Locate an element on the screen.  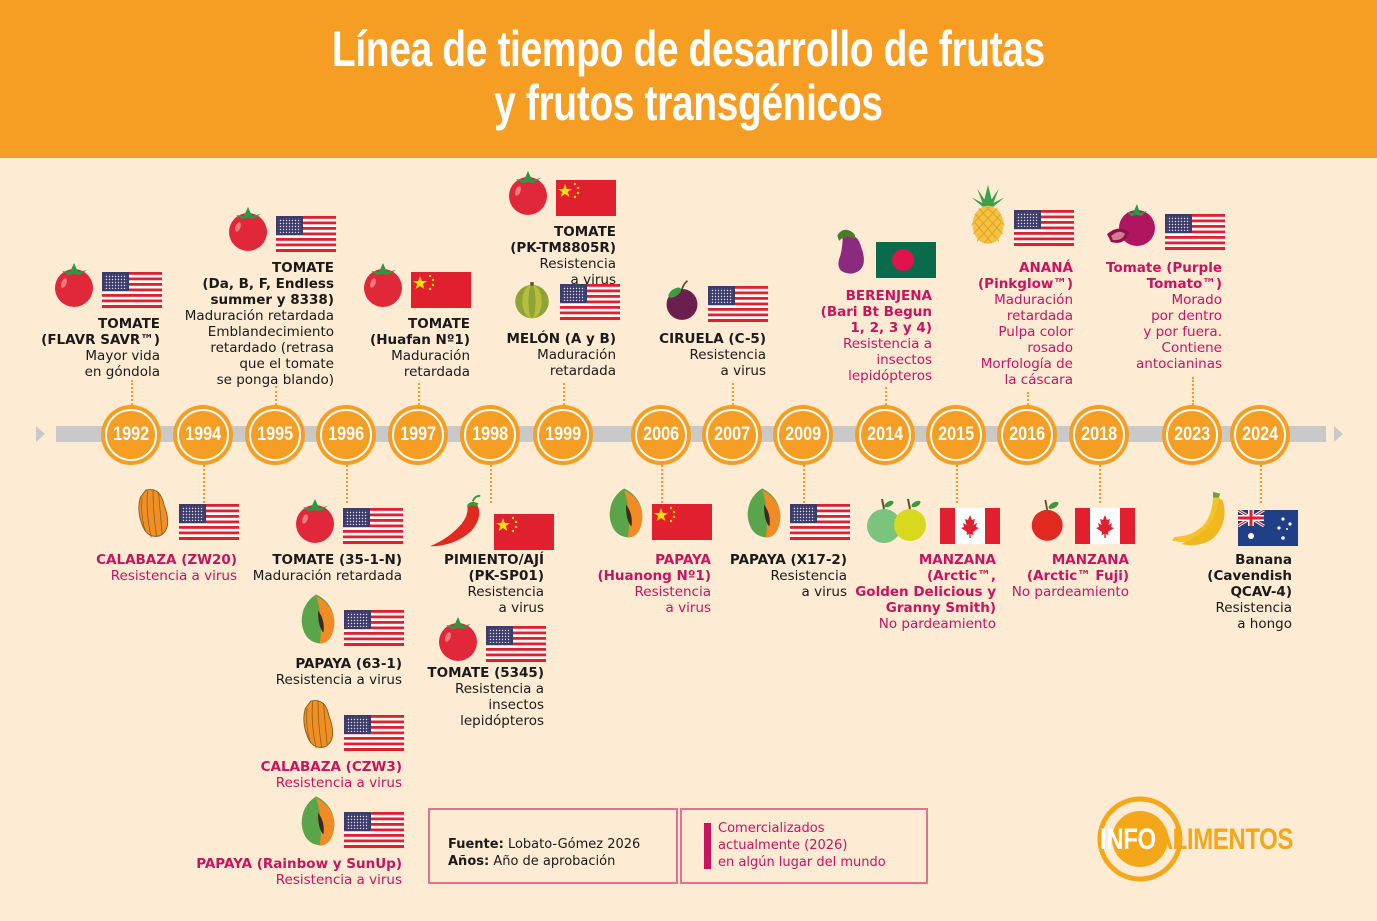
year-marker-1997: 1997 is located at coordinates (418, 435).